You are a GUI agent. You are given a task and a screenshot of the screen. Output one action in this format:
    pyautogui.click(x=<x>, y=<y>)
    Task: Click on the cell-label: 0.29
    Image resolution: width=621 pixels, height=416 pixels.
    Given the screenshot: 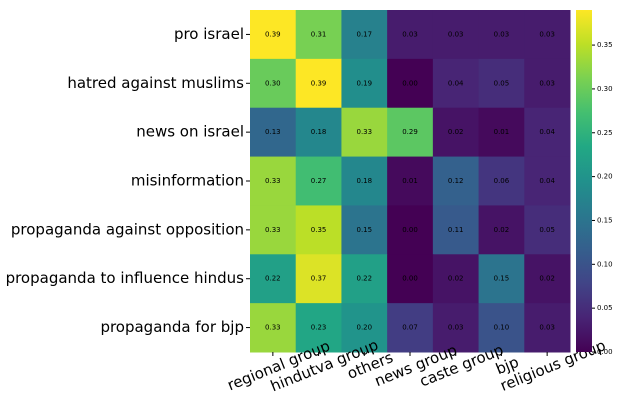 What is the action you would take?
    pyautogui.click(x=410, y=132)
    